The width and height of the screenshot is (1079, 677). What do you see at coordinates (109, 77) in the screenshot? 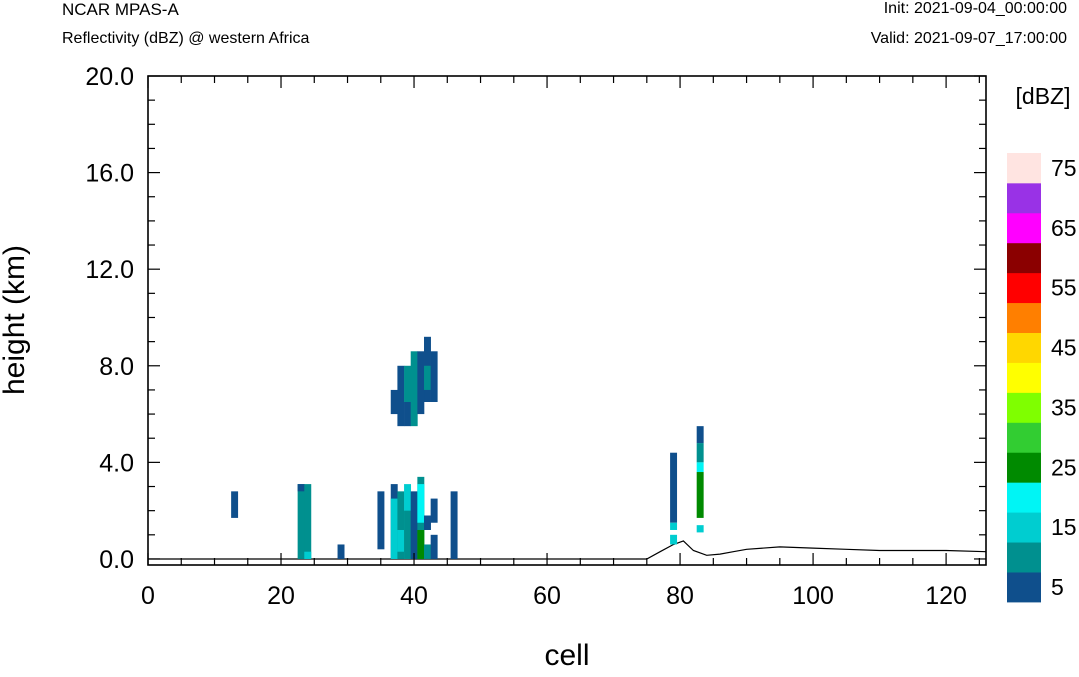
I see `y-tick-label: 20.0` at bounding box center [109, 77].